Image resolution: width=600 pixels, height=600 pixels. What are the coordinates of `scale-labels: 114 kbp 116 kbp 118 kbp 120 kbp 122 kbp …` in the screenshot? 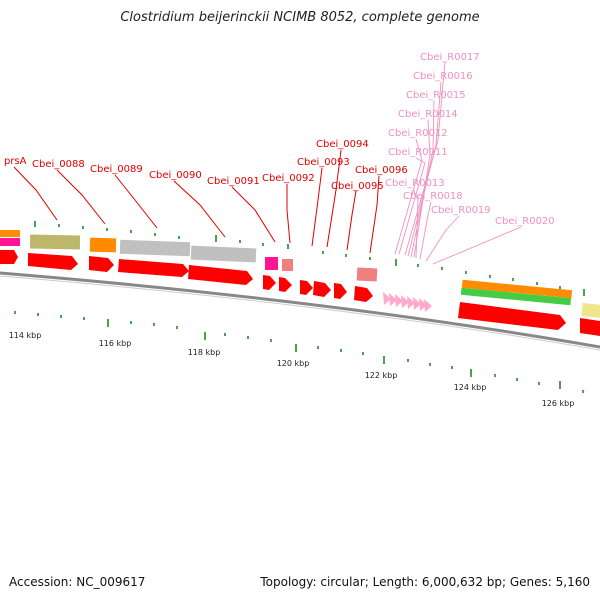 It's located at (292, 369).